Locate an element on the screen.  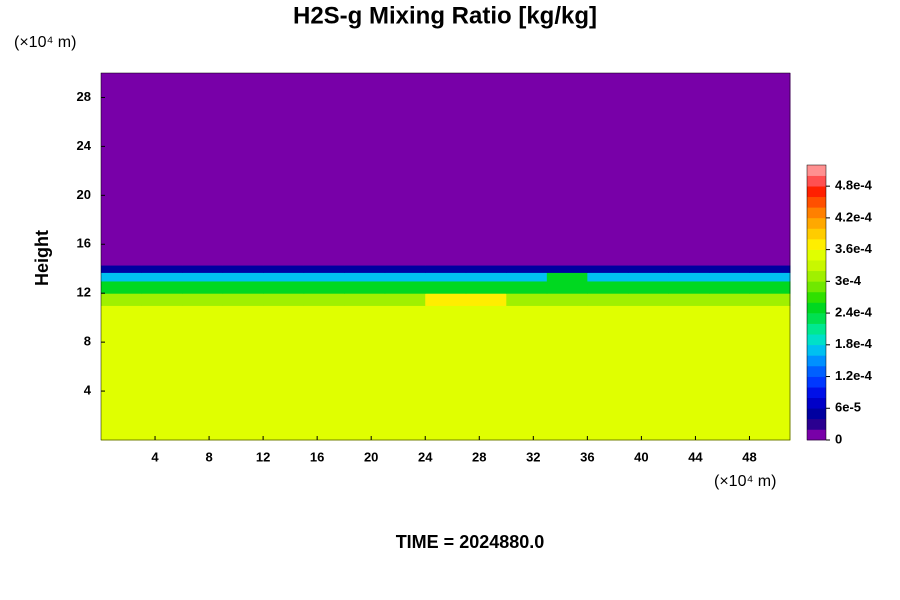
x-tick-label: 36 is located at coordinates (587, 456).